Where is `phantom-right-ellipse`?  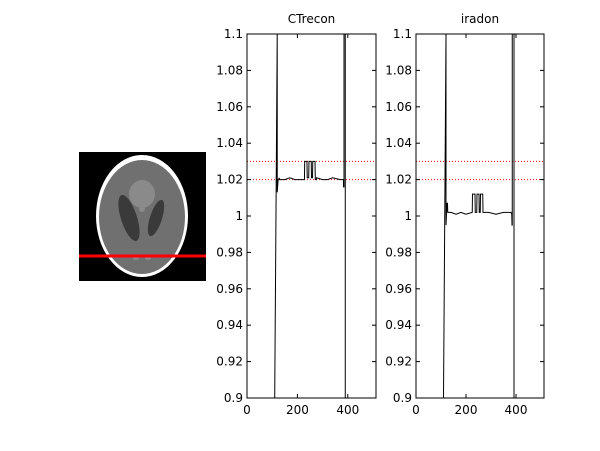
phantom-right-ellipse is located at coordinates (156, 218).